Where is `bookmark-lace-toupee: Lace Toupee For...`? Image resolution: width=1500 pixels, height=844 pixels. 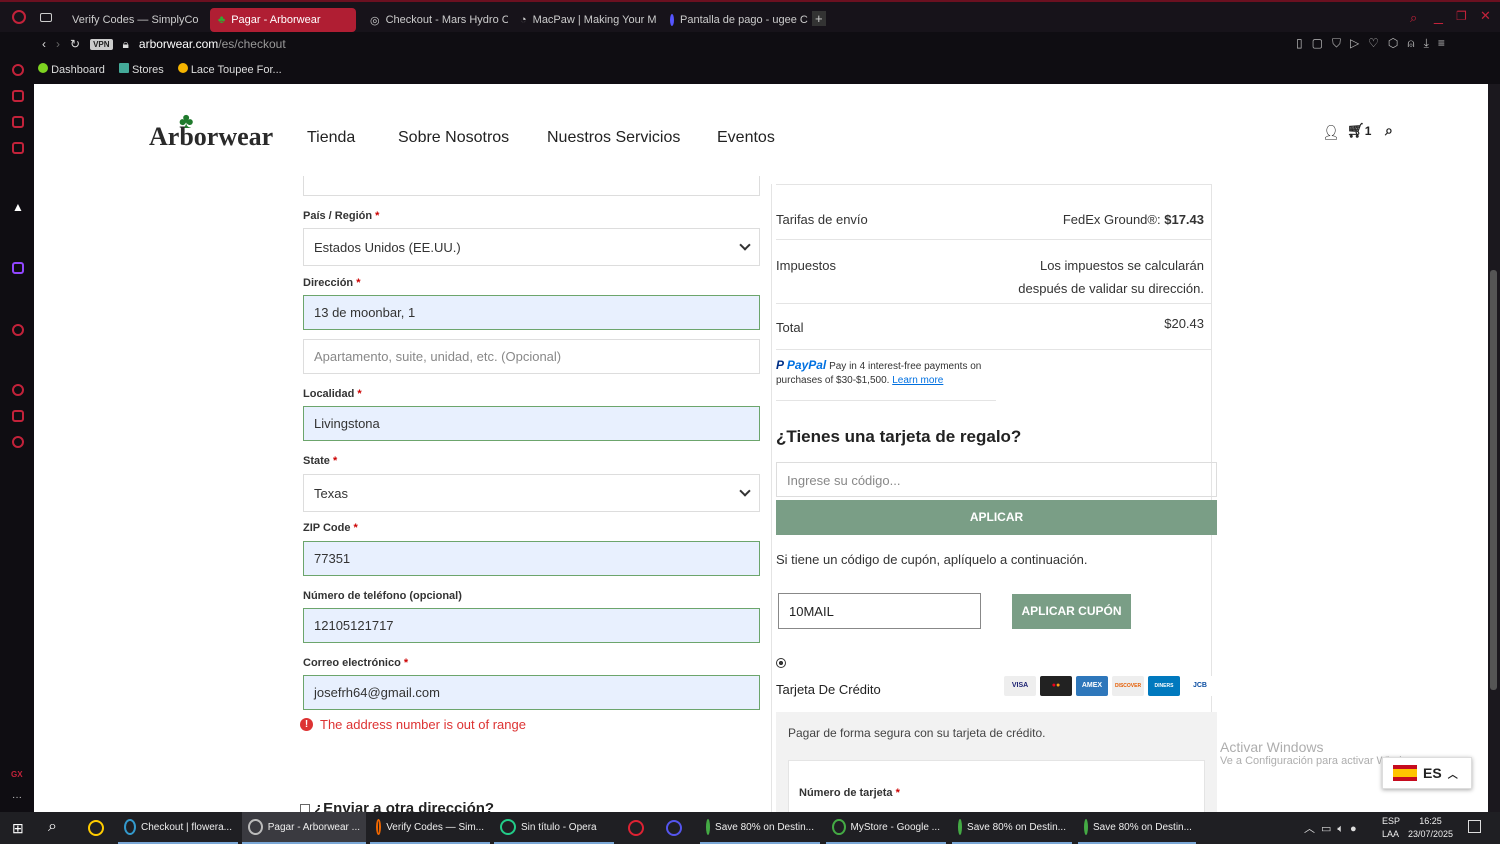 bookmark-lace-toupee: Lace Toupee For... is located at coordinates (229, 69).